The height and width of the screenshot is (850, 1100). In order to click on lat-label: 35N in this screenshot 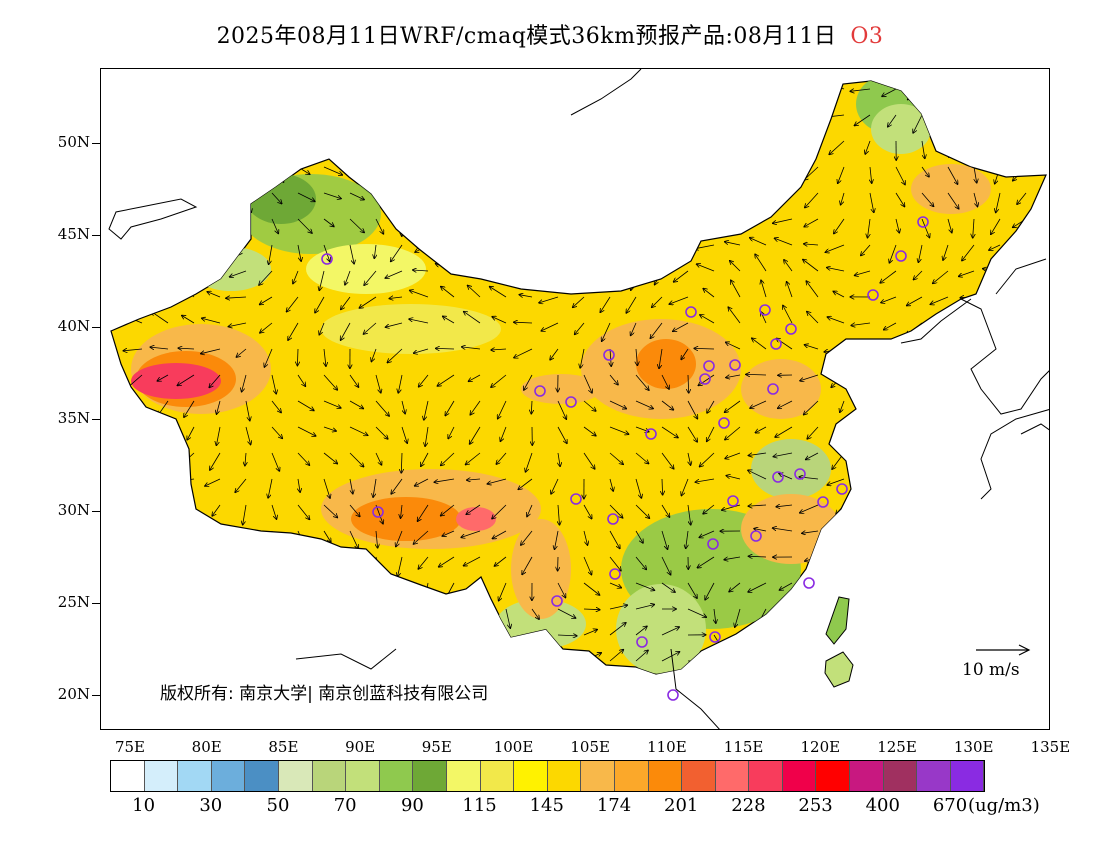, I will do `click(73, 418)`.